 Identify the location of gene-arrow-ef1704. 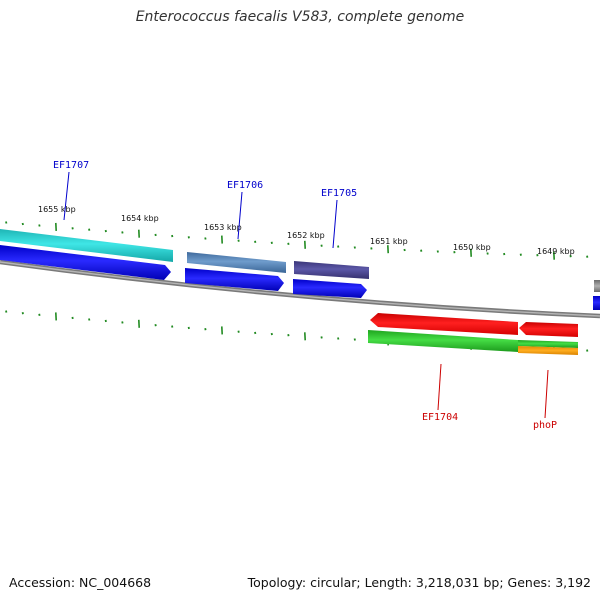
(444, 324).